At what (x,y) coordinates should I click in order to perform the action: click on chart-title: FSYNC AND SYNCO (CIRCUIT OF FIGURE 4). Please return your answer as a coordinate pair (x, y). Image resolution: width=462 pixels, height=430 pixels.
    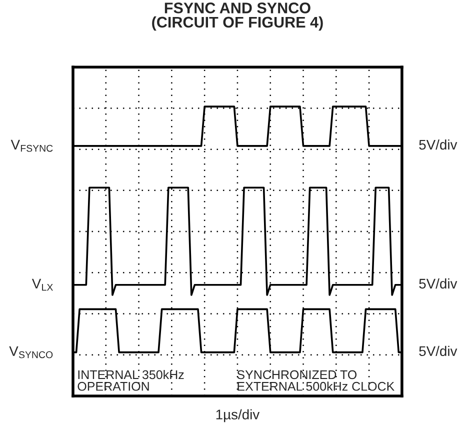
    Looking at the image, I should click on (237, 16).